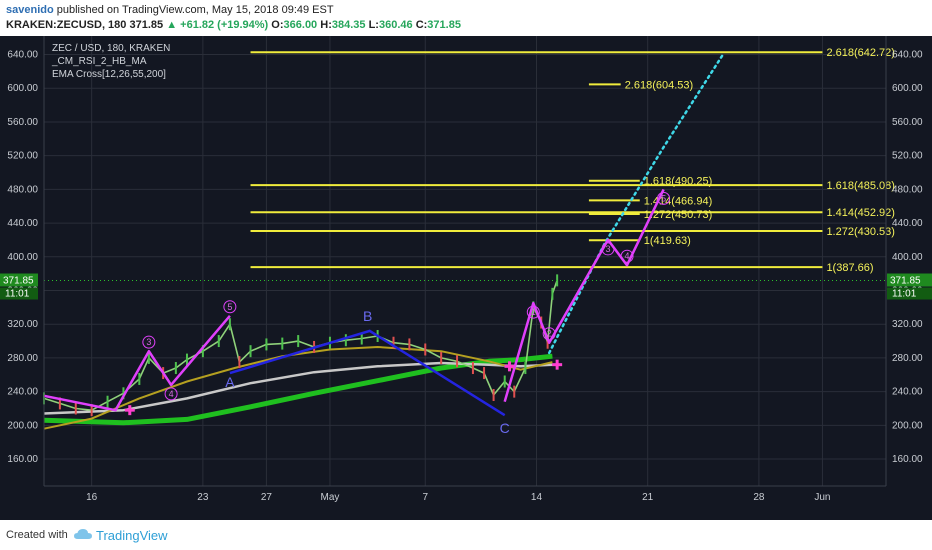 This screenshot has height=550, width=932. Describe the element at coordinates (172, 25) in the screenshot. I see `up-arrow-icon: ▲` at that location.